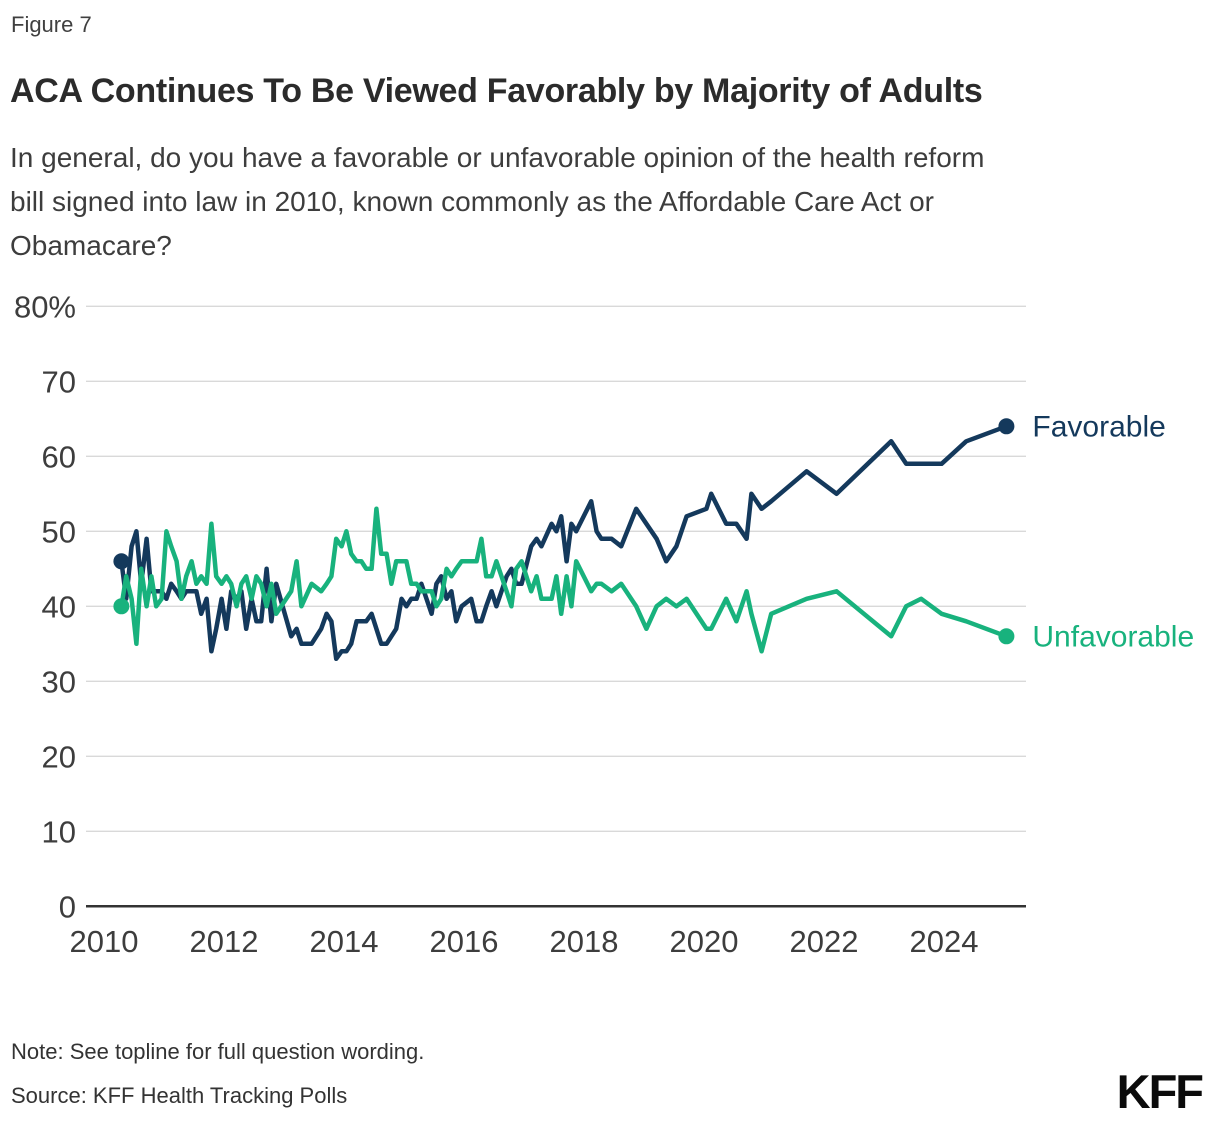 The image size is (1220, 1124). I want to click on y-tick-label-60: 60, so click(59, 456).